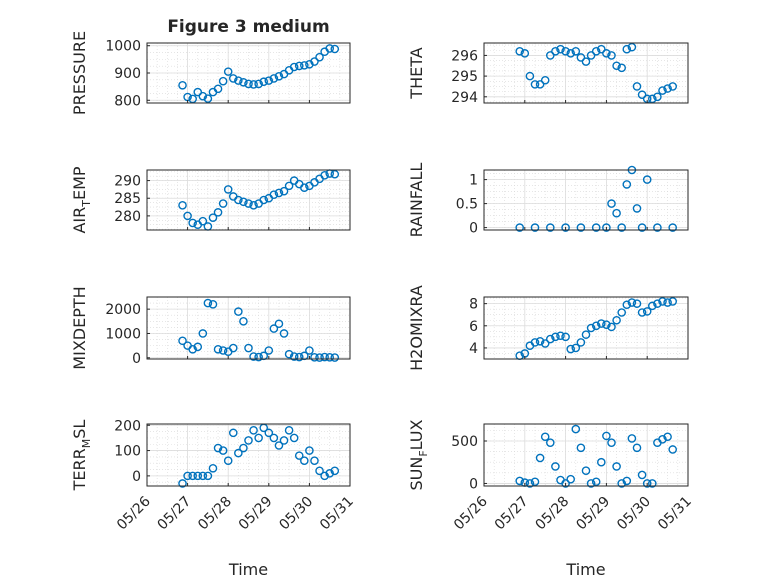 This screenshot has height=583, width=778. I want to click on y-tick-label: 295, so click(464, 77).